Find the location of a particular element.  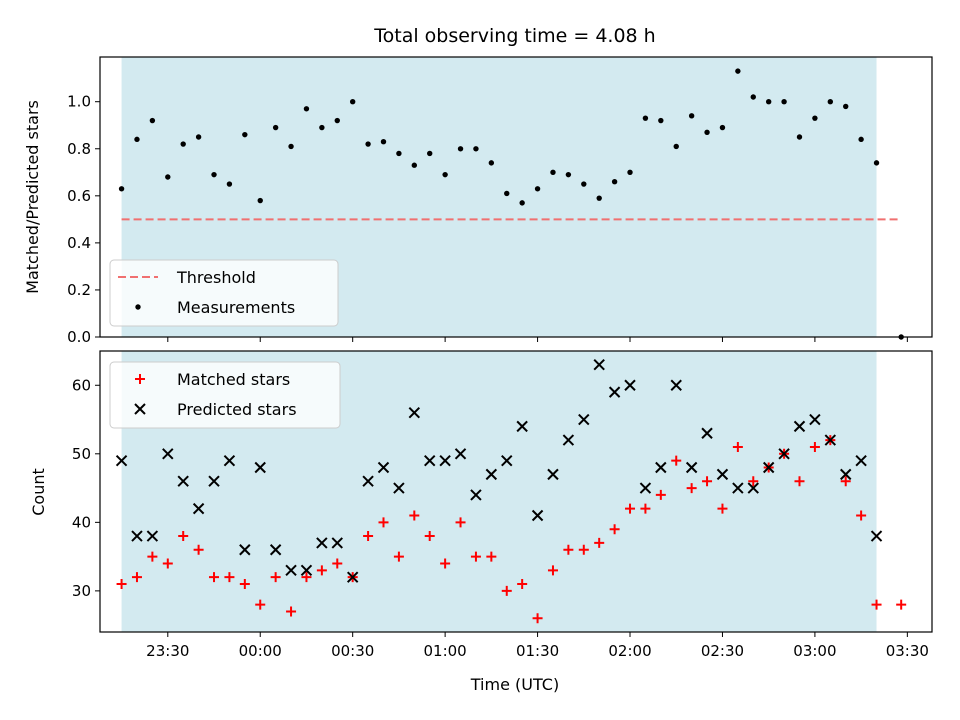

y-tick-label: 50 is located at coordinates (81, 454).